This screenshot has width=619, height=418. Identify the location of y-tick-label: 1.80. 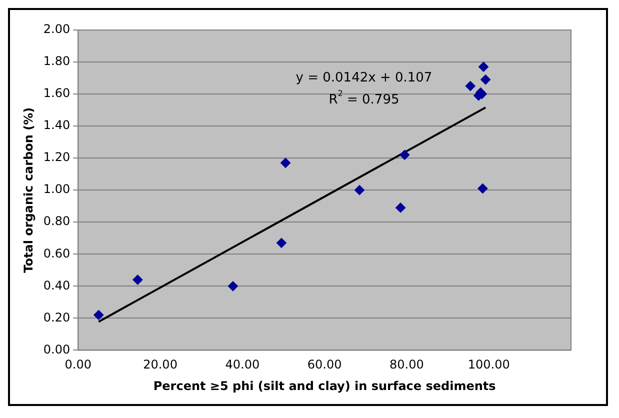
(56, 61).